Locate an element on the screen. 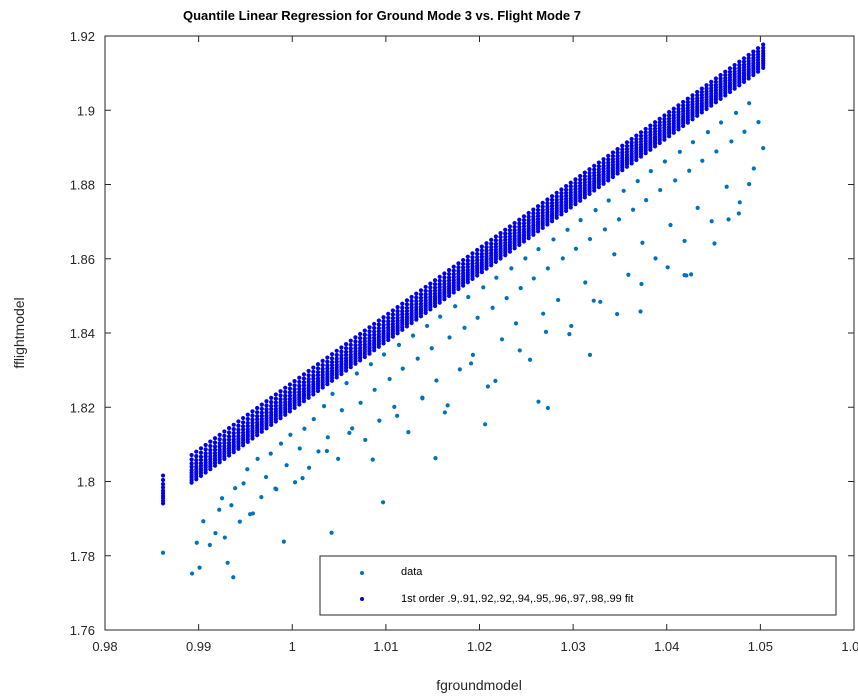  y-tick-label: 1.78 is located at coordinates (82, 556).